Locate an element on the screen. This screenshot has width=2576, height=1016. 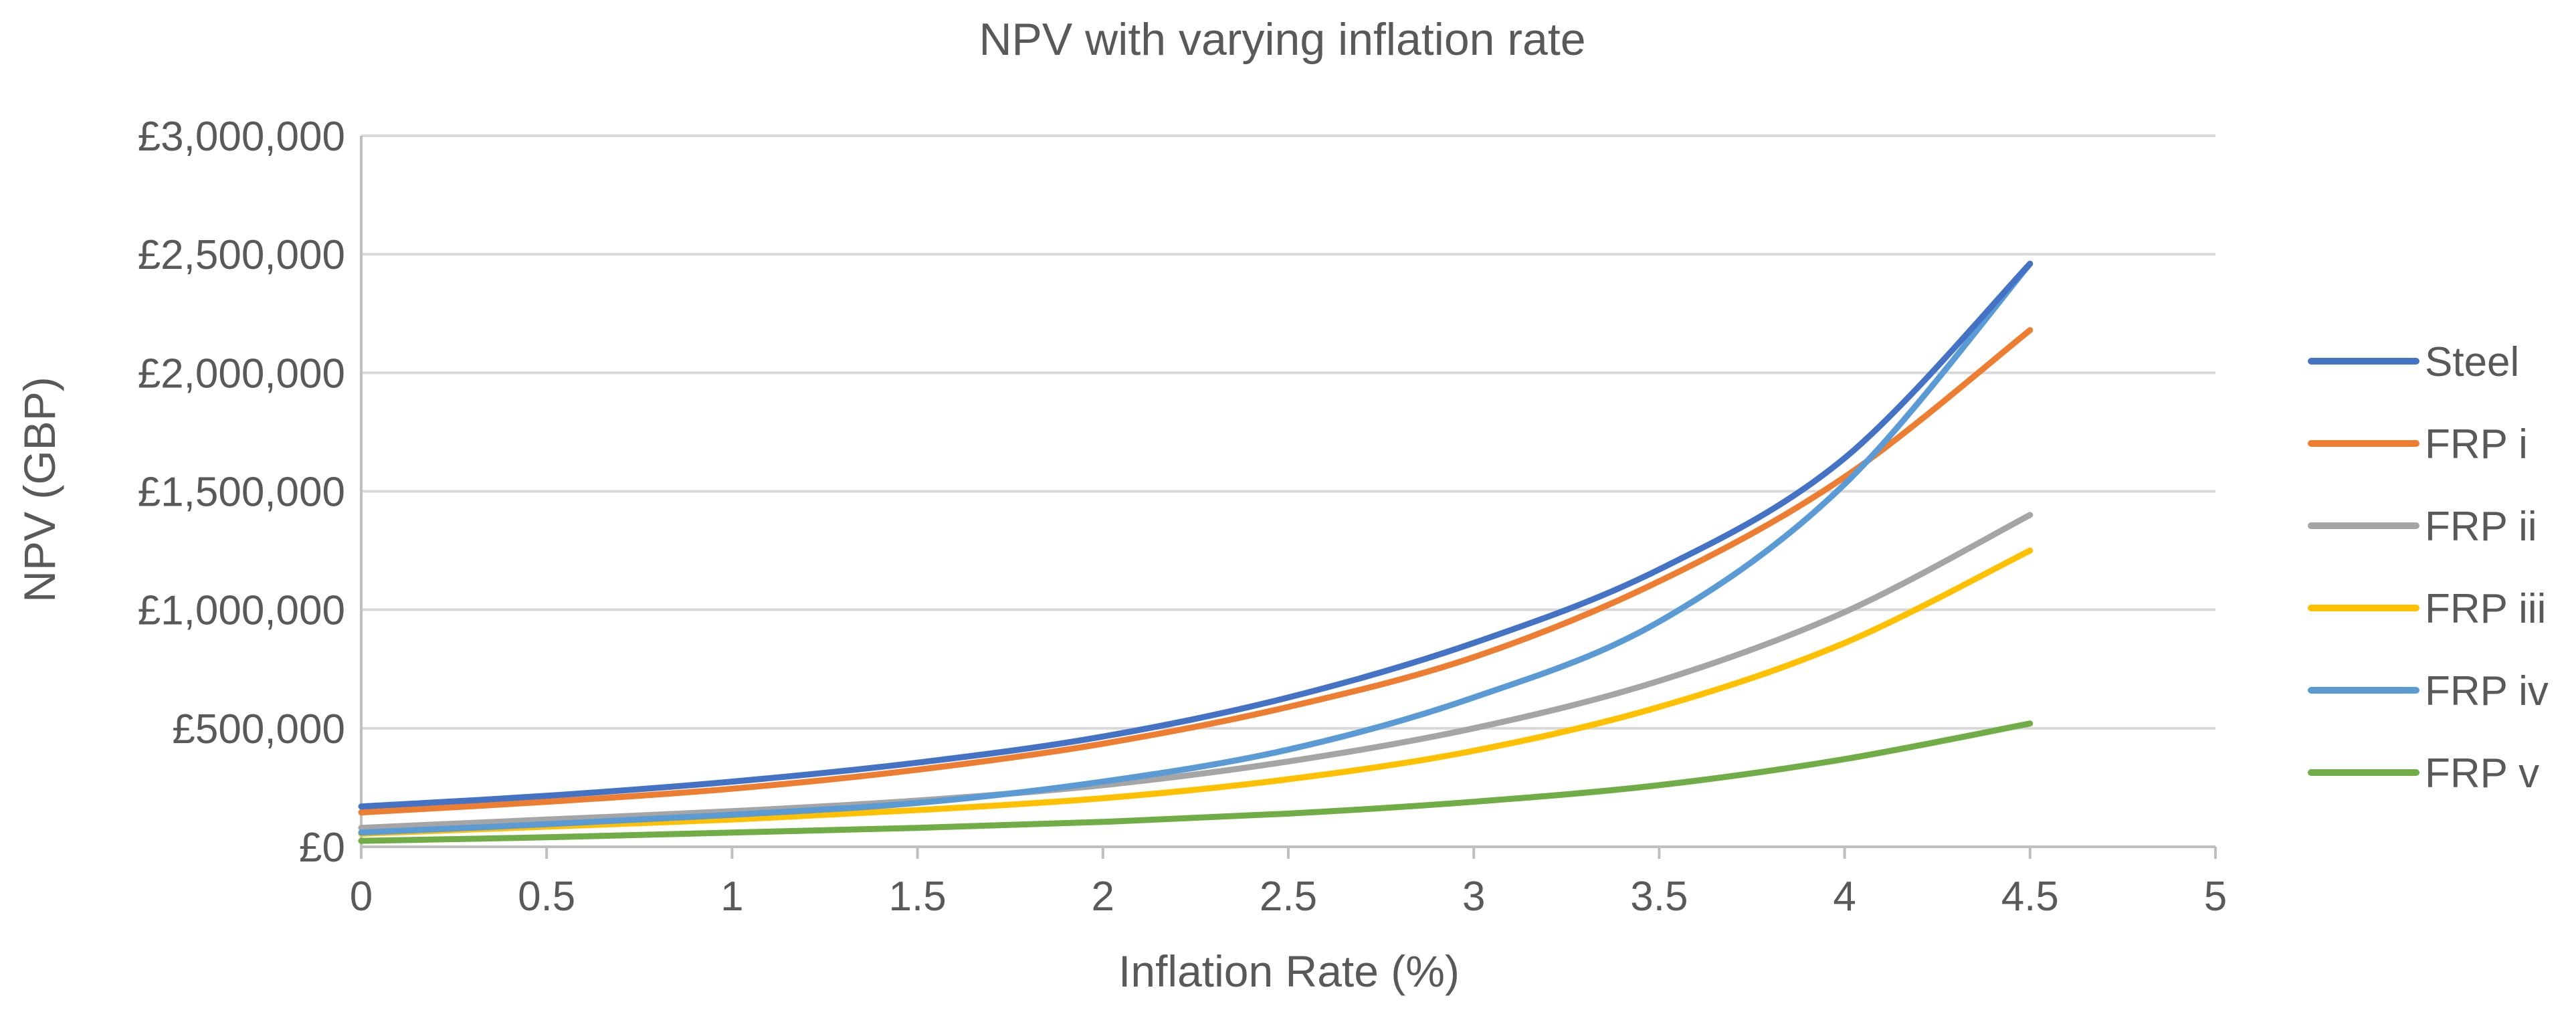
y-tick-label: £3,000,000 is located at coordinates (241, 137).